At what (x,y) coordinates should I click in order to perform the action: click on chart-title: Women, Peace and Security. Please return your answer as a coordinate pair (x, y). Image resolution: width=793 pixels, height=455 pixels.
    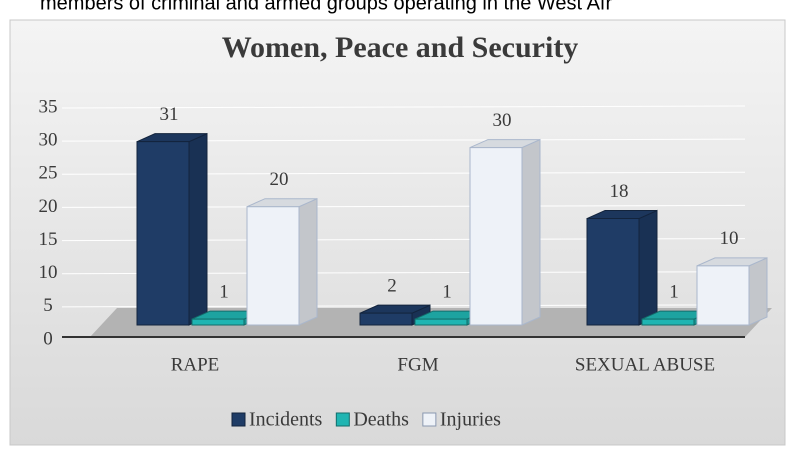
    Looking at the image, I should click on (400, 47).